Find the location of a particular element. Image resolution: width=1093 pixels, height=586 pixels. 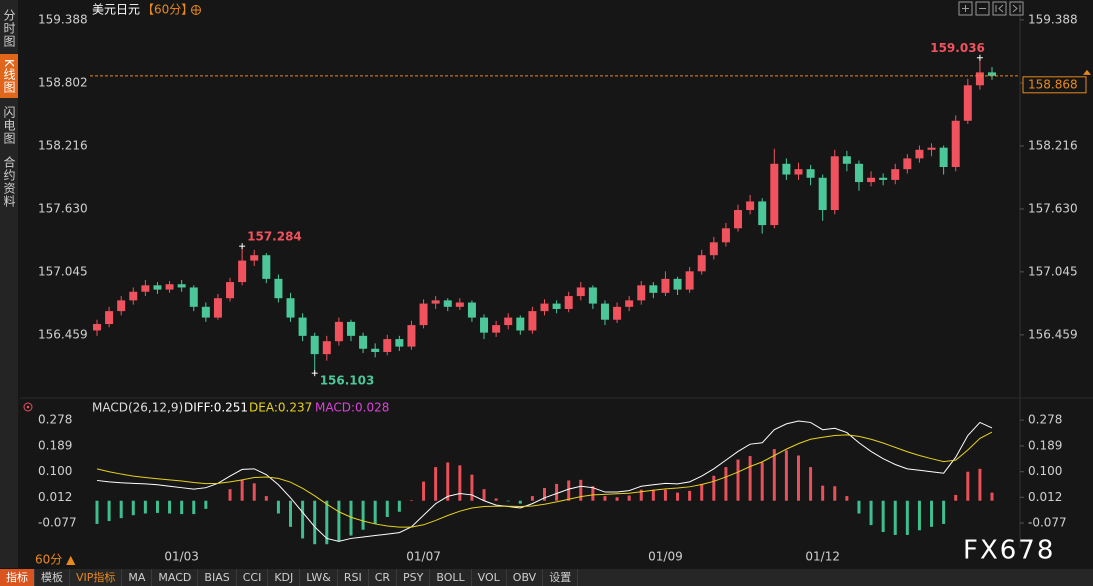

add-icon is located at coordinates (196, 10).